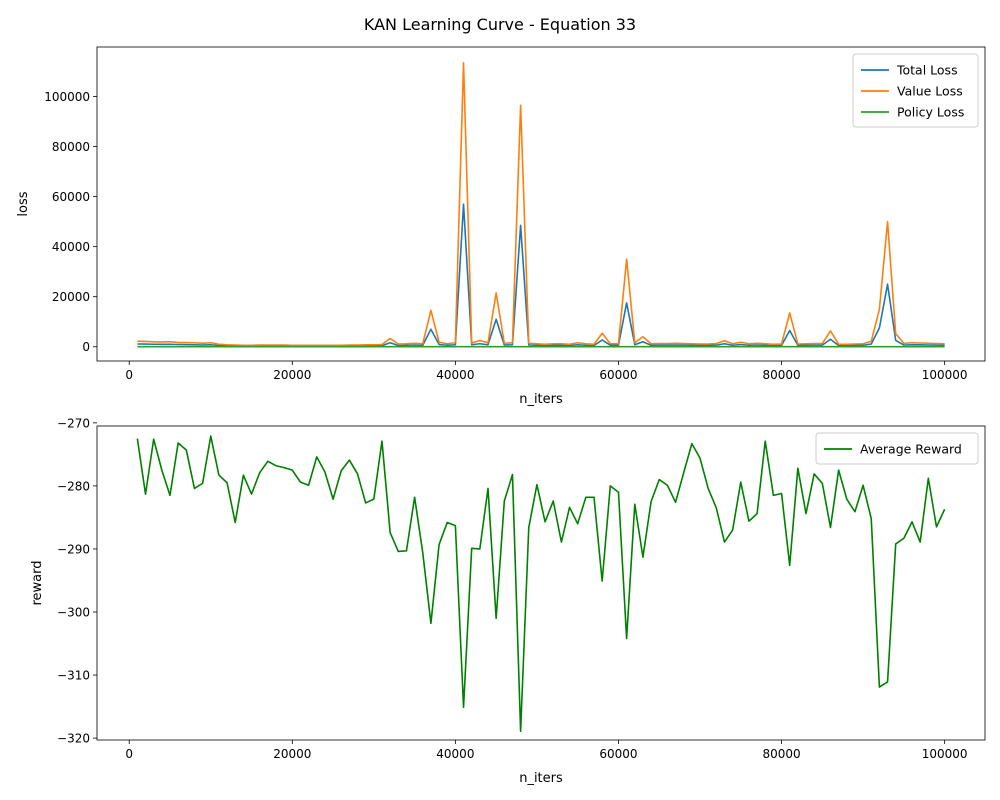 This screenshot has height=800, width=1000. What do you see at coordinates (73, 549) in the screenshot?
I see `y-tick-label: −290` at bounding box center [73, 549].